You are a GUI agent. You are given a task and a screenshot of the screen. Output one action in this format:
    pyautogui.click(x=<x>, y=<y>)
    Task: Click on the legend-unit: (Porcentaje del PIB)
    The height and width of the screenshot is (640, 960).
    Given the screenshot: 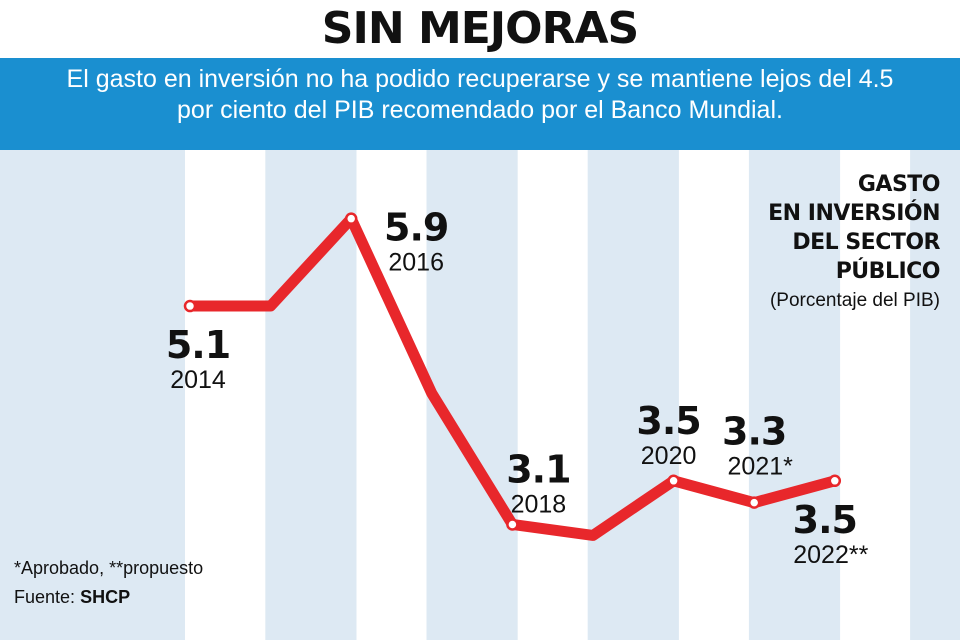 What is the action you would take?
    pyautogui.click(x=854, y=300)
    